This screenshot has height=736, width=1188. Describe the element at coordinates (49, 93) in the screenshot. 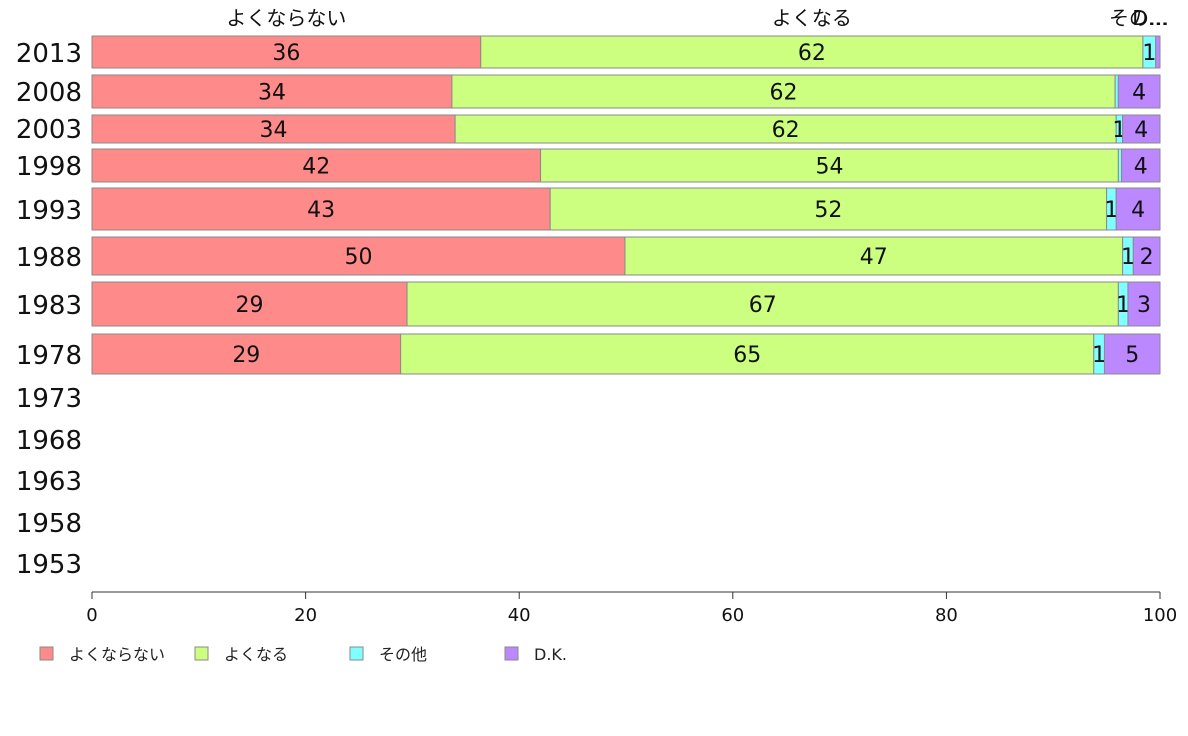

I see `year-label: 2008` at that location.